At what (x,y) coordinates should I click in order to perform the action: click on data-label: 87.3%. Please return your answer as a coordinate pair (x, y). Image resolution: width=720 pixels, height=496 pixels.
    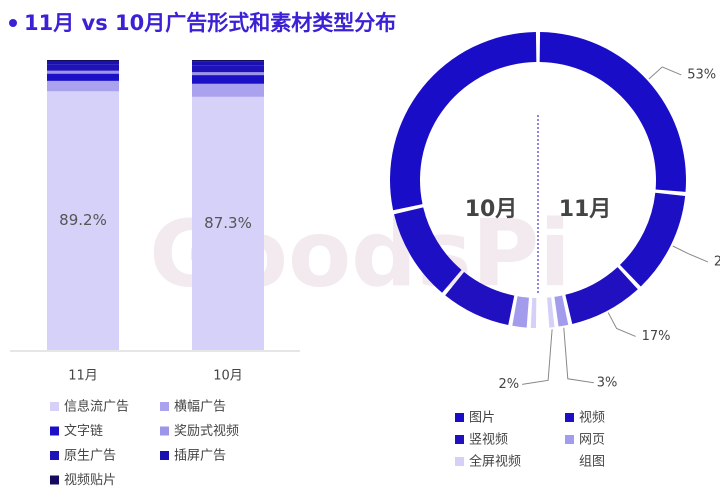
    Looking at the image, I should click on (228, 223).